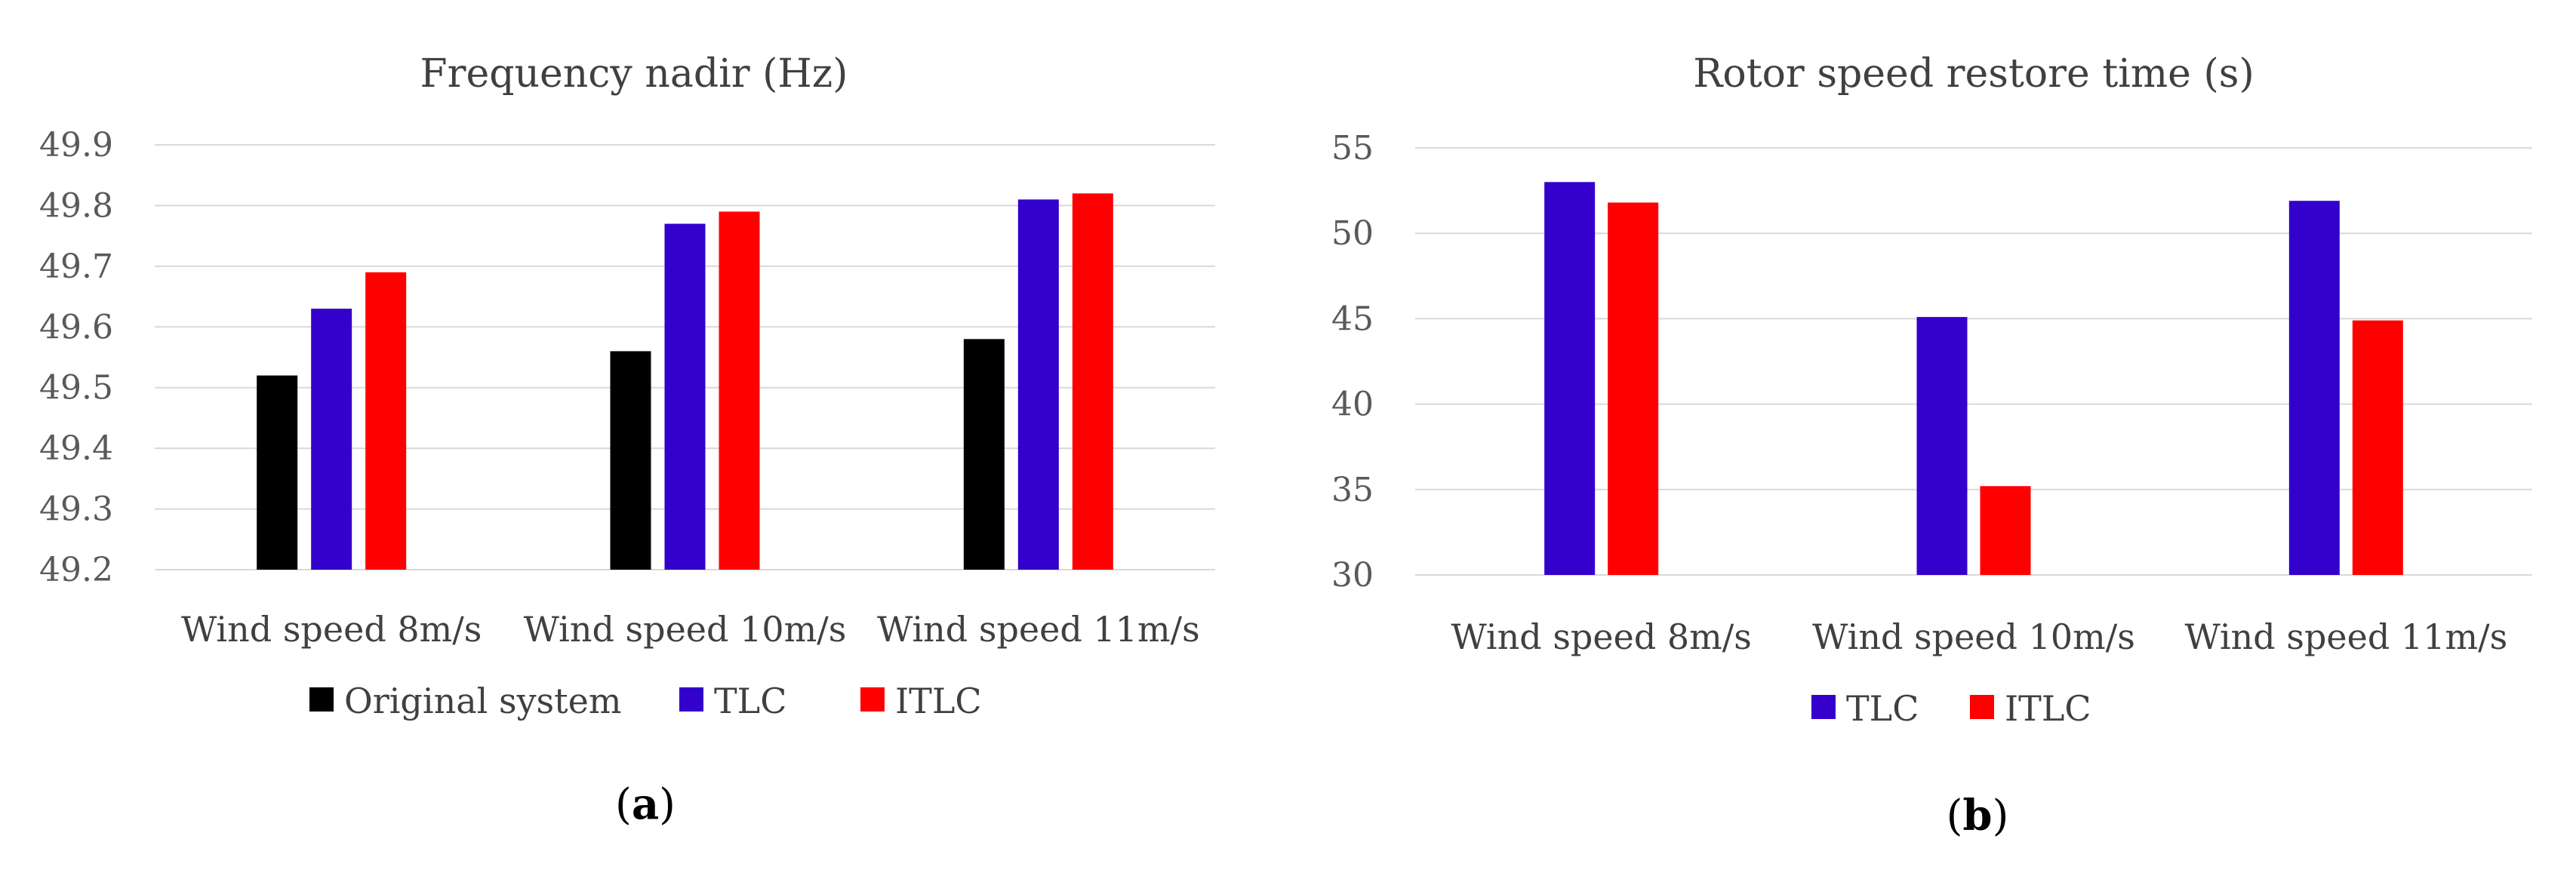 The height and width of the screenshot is (876, 2576). I want to click on chart-title: Frequency nadir (Hz), so click(634, 74).